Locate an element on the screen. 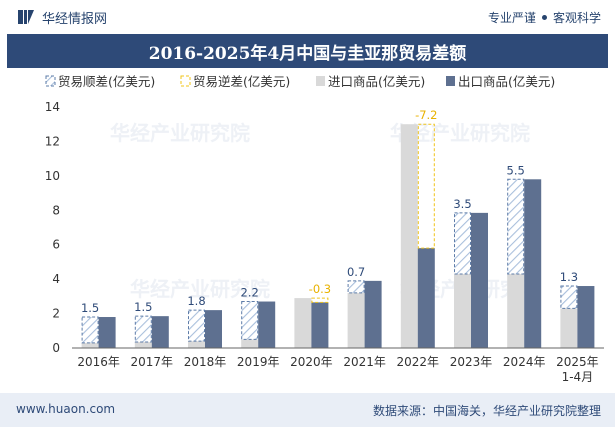  huajing-logo-icon is located at coordinates (26, 17).